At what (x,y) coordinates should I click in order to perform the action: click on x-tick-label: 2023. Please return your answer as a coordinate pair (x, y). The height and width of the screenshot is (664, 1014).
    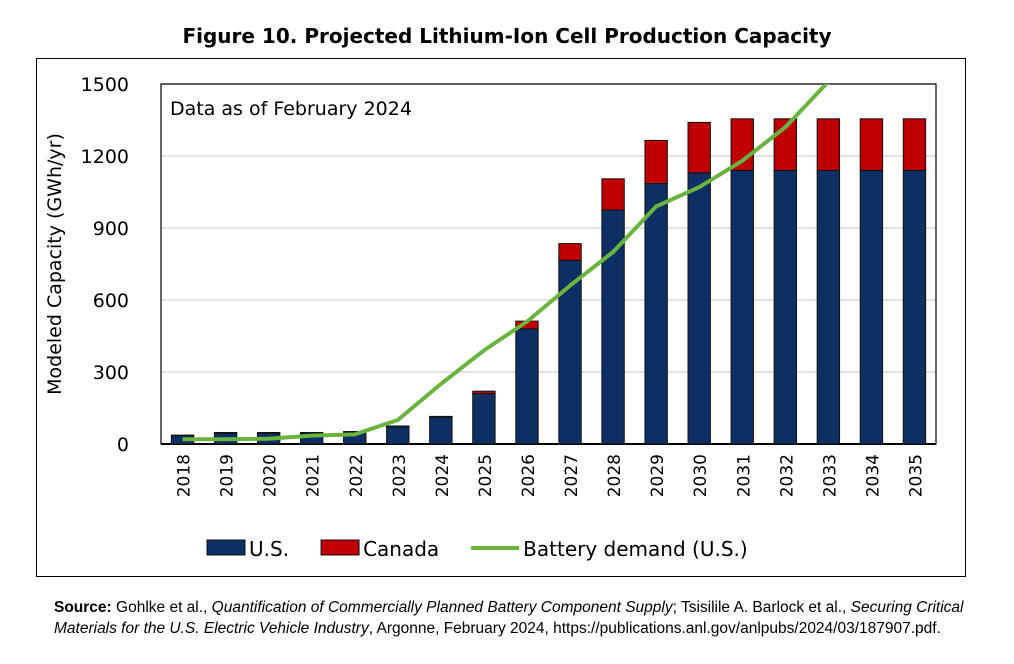
    Looking at the image, I should click on (400, 475).